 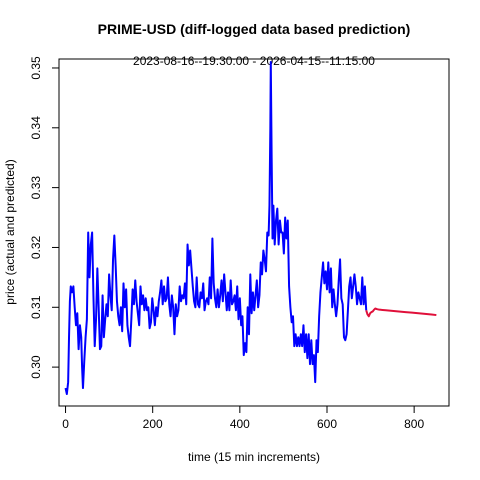 I want to click on x-axis: 0 200 400 600 800, so click(x=243, y=418).